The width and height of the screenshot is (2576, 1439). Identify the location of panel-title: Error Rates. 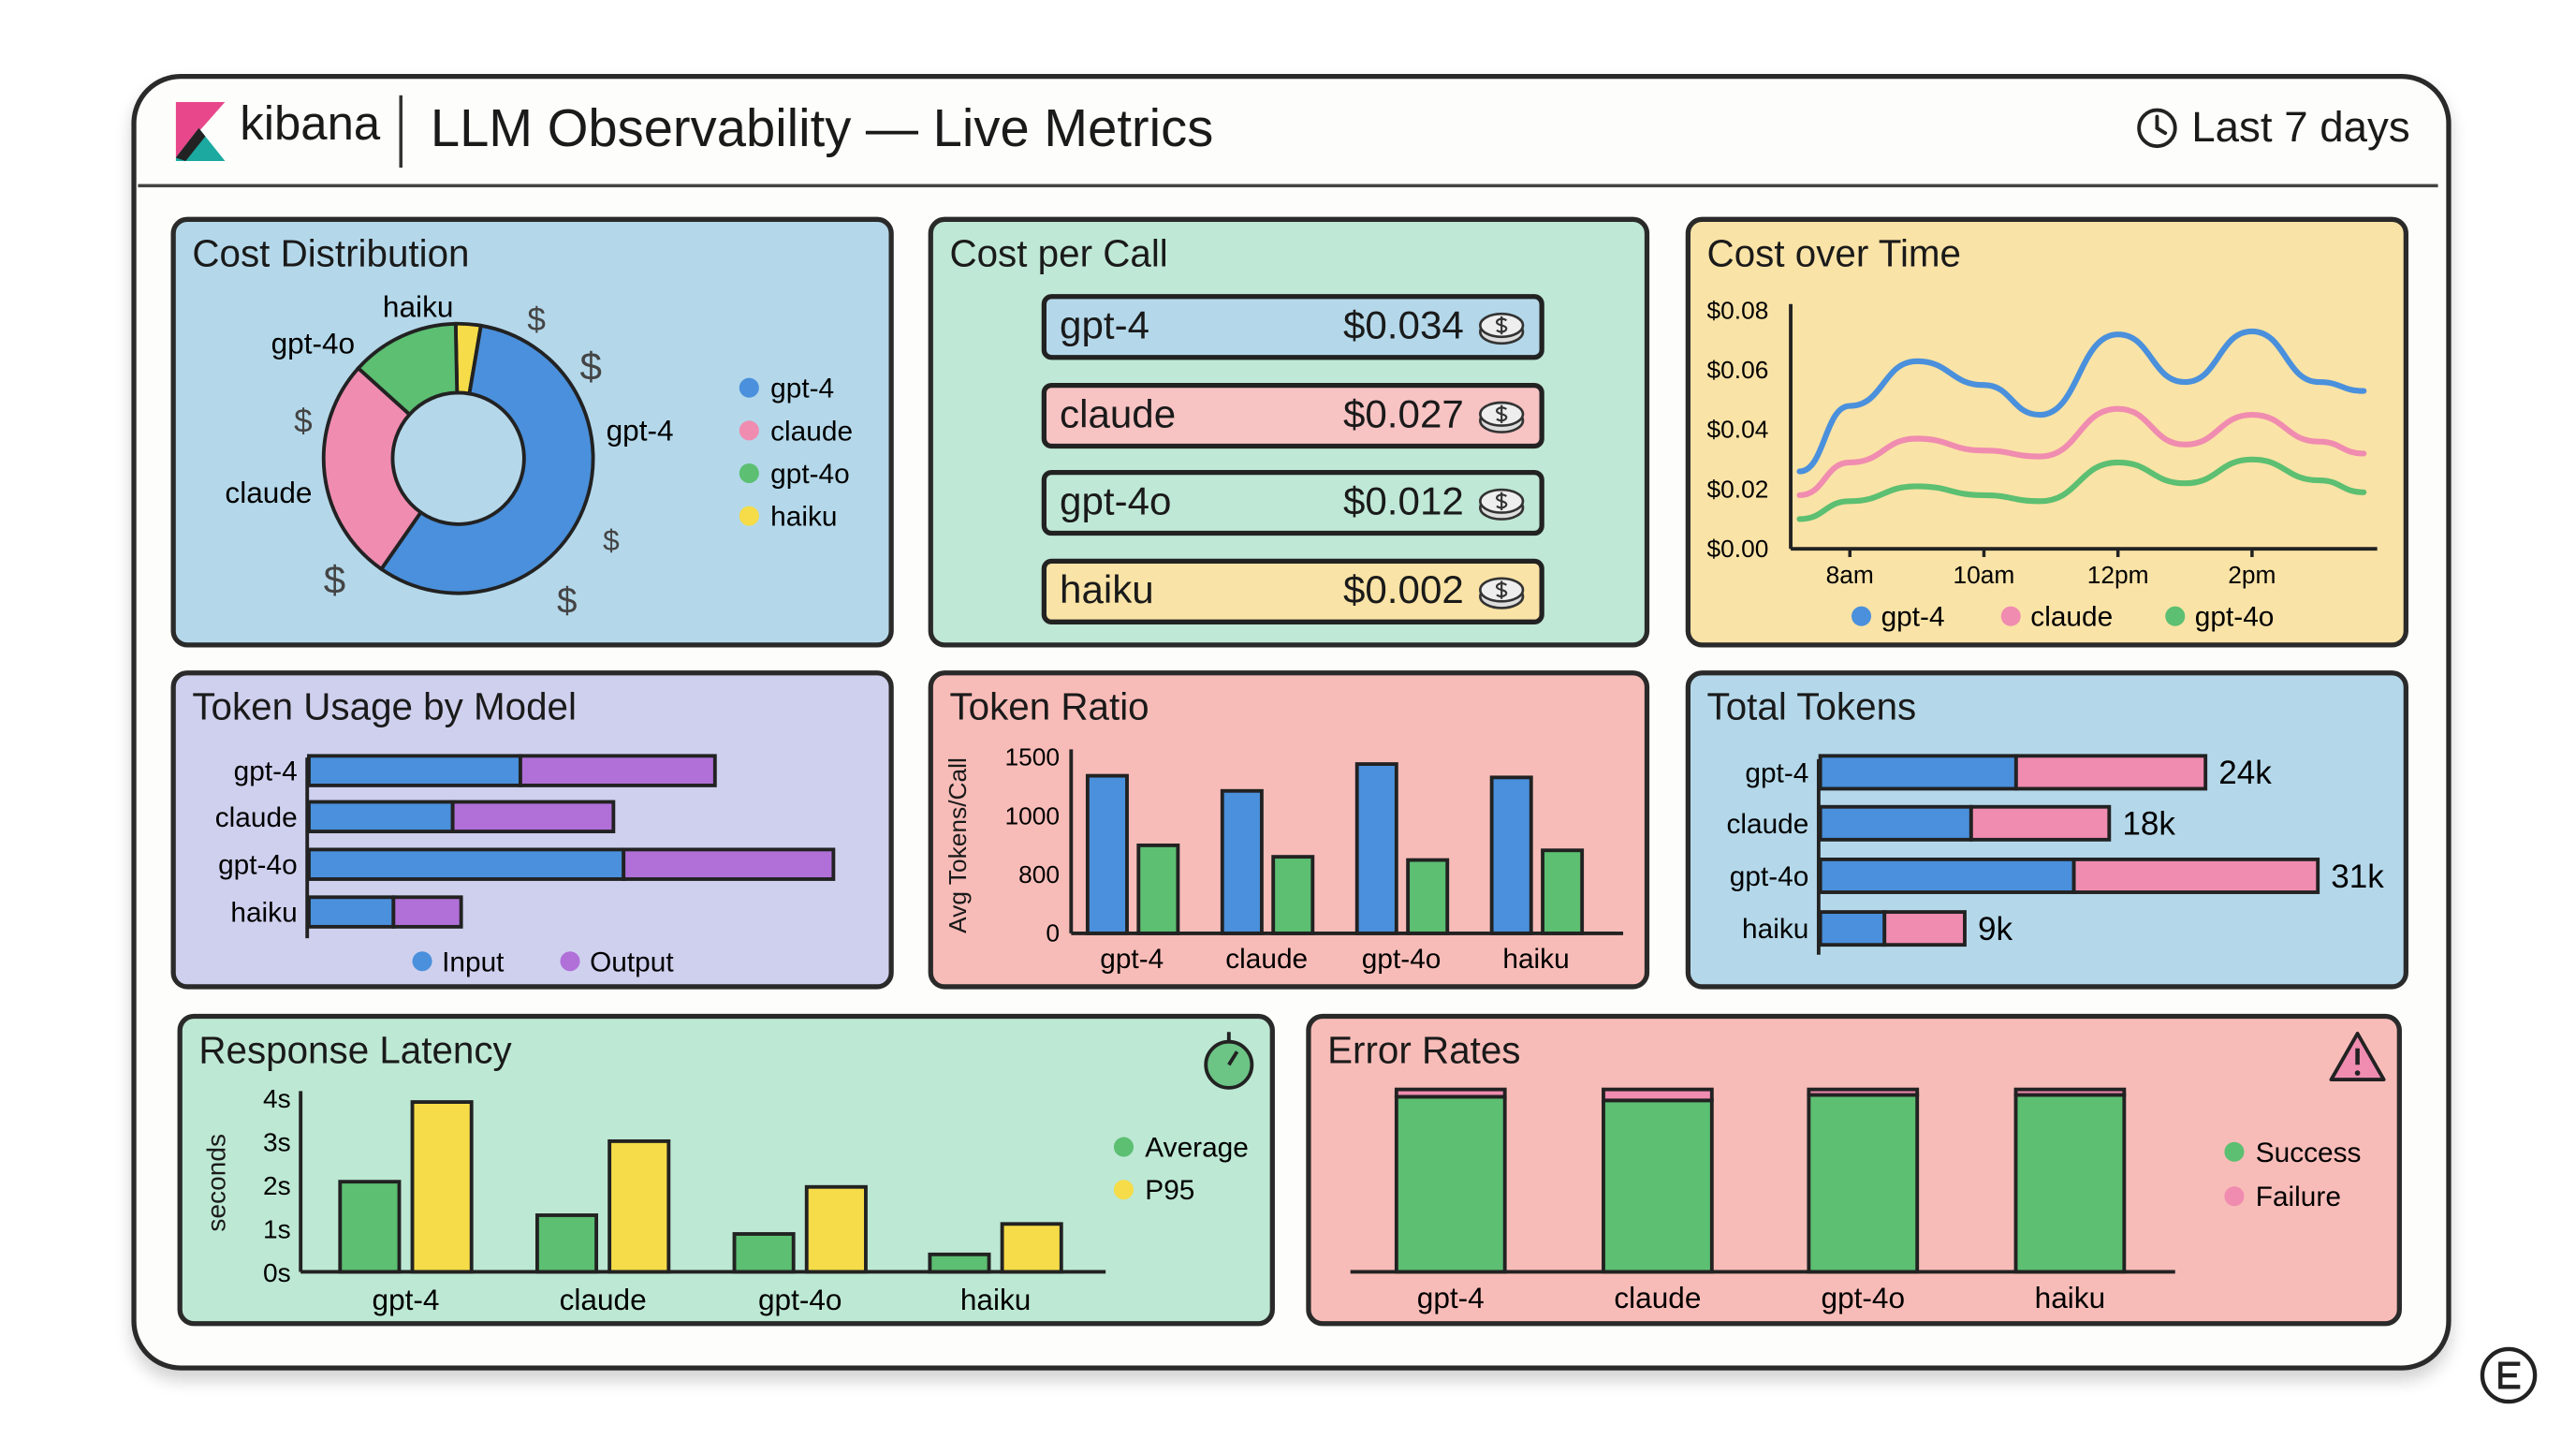
(1424, 1050).